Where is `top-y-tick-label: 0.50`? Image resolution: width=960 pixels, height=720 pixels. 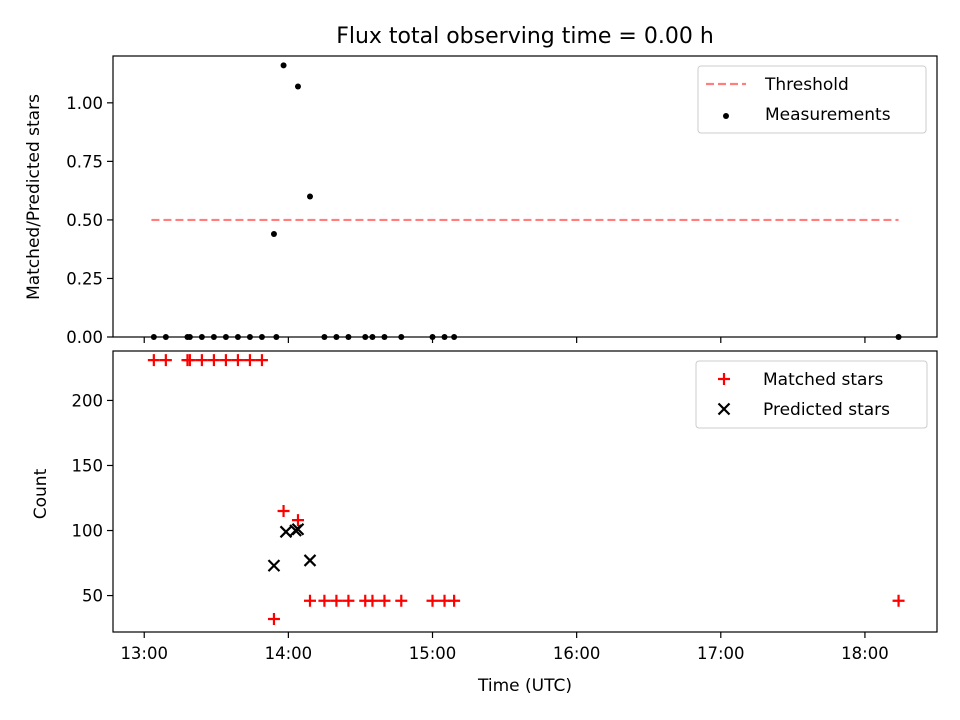 top-y-tick-label: 0.50 is located at coordinates (84, 220).